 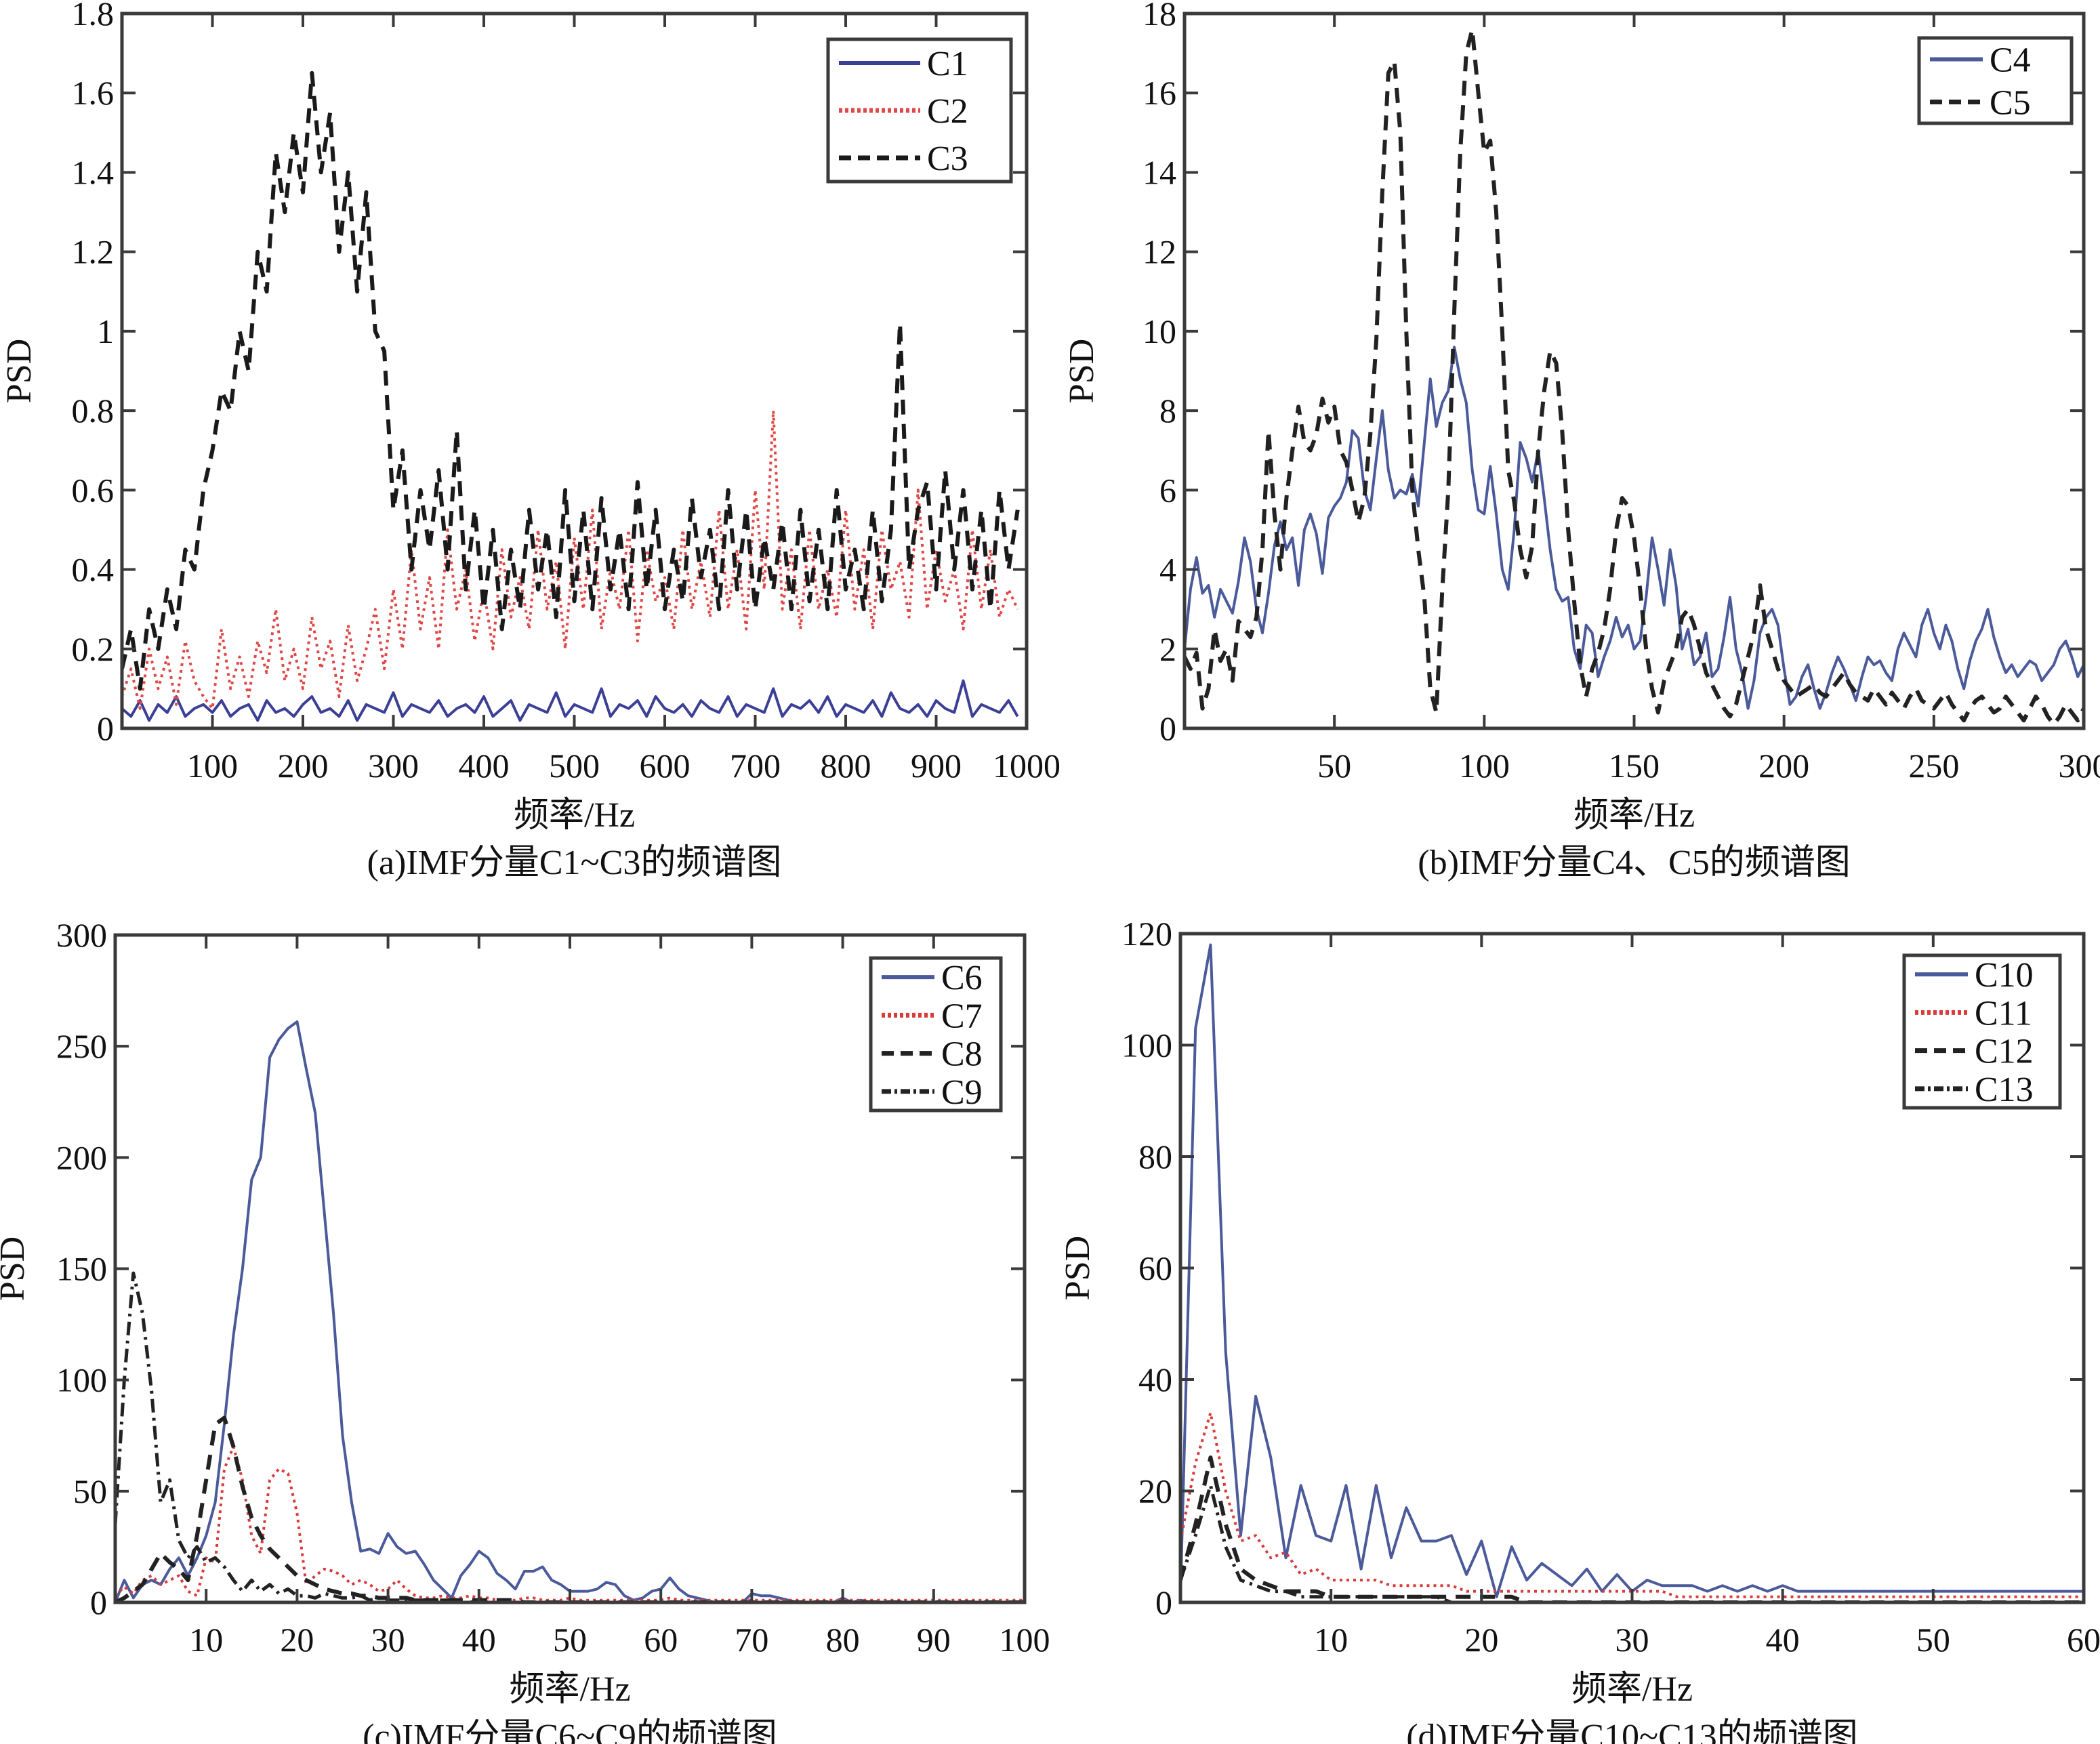 I want to click on x-tick-label: 200, so click(x=1783, y=766).